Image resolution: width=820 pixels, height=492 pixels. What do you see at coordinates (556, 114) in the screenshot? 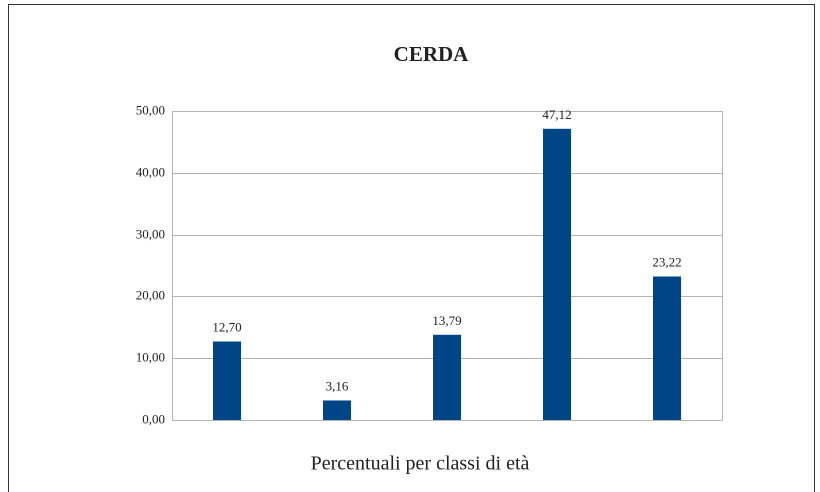
I see `value-label: 47,12` at bounding box center [556, 114].